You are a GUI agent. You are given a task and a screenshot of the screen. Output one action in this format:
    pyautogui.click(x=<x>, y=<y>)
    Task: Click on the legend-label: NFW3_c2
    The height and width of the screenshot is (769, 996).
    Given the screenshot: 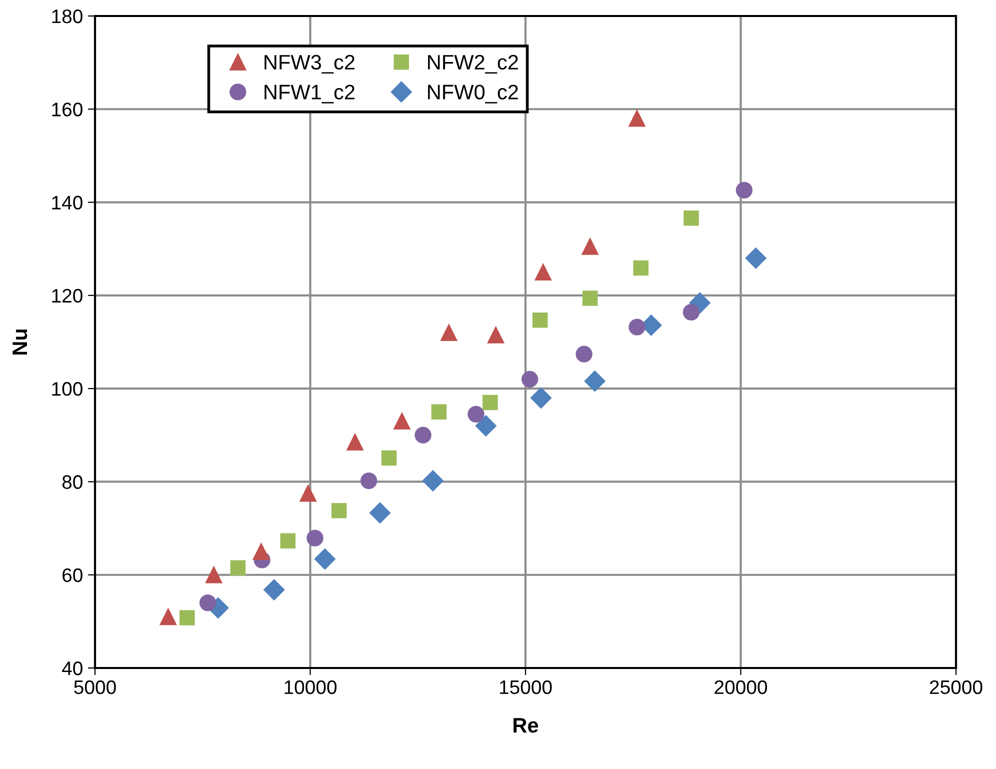 What is the action you would take?
    pyautogui.click(x=309, y=64)
    